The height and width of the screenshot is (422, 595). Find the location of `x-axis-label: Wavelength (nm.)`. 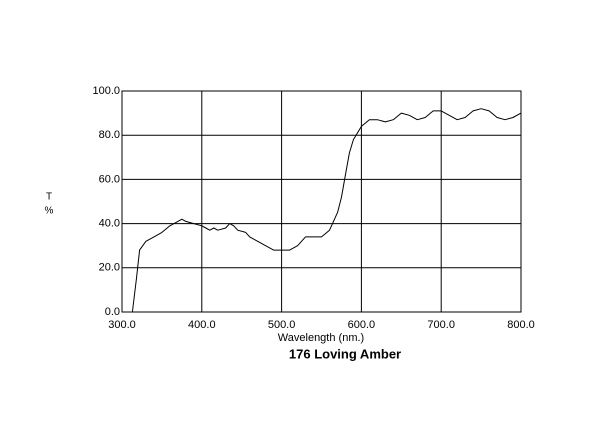

x-axis-label: Wavelength (nm.) is located at coordinates (321, 338).